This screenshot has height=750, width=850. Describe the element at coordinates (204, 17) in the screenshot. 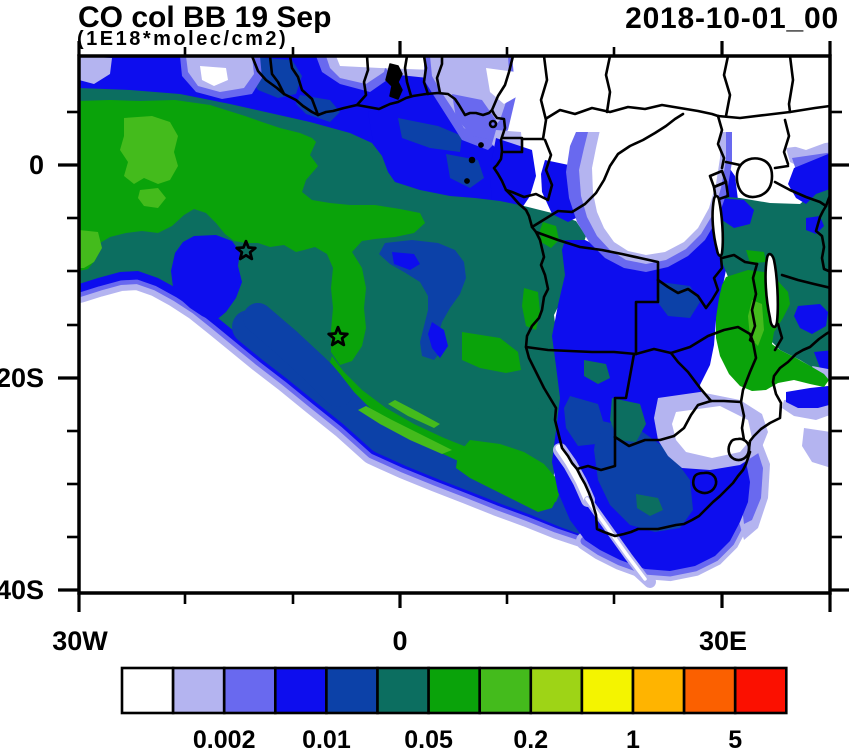

I see `svg-text: CO col BB 19 Sep` at that location.